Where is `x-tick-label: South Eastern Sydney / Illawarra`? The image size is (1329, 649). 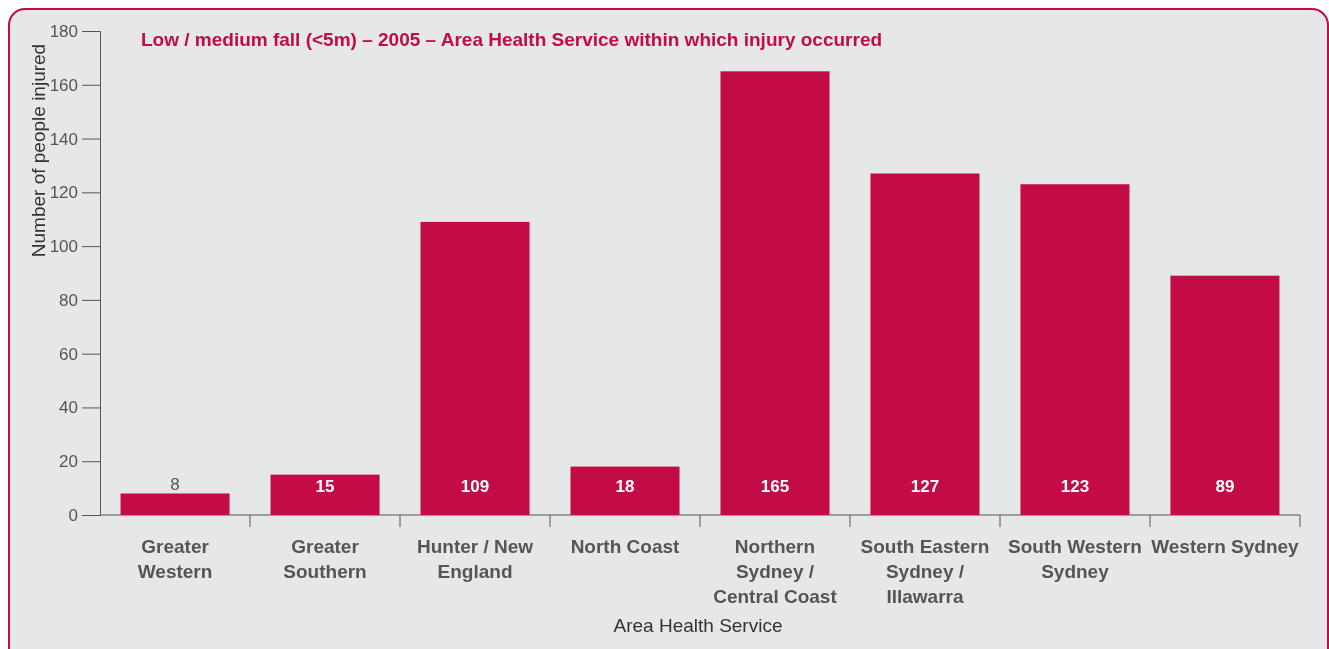 x-tick-label: South Eastern Sydney / Illawarra is located at coordinates (925, 571).